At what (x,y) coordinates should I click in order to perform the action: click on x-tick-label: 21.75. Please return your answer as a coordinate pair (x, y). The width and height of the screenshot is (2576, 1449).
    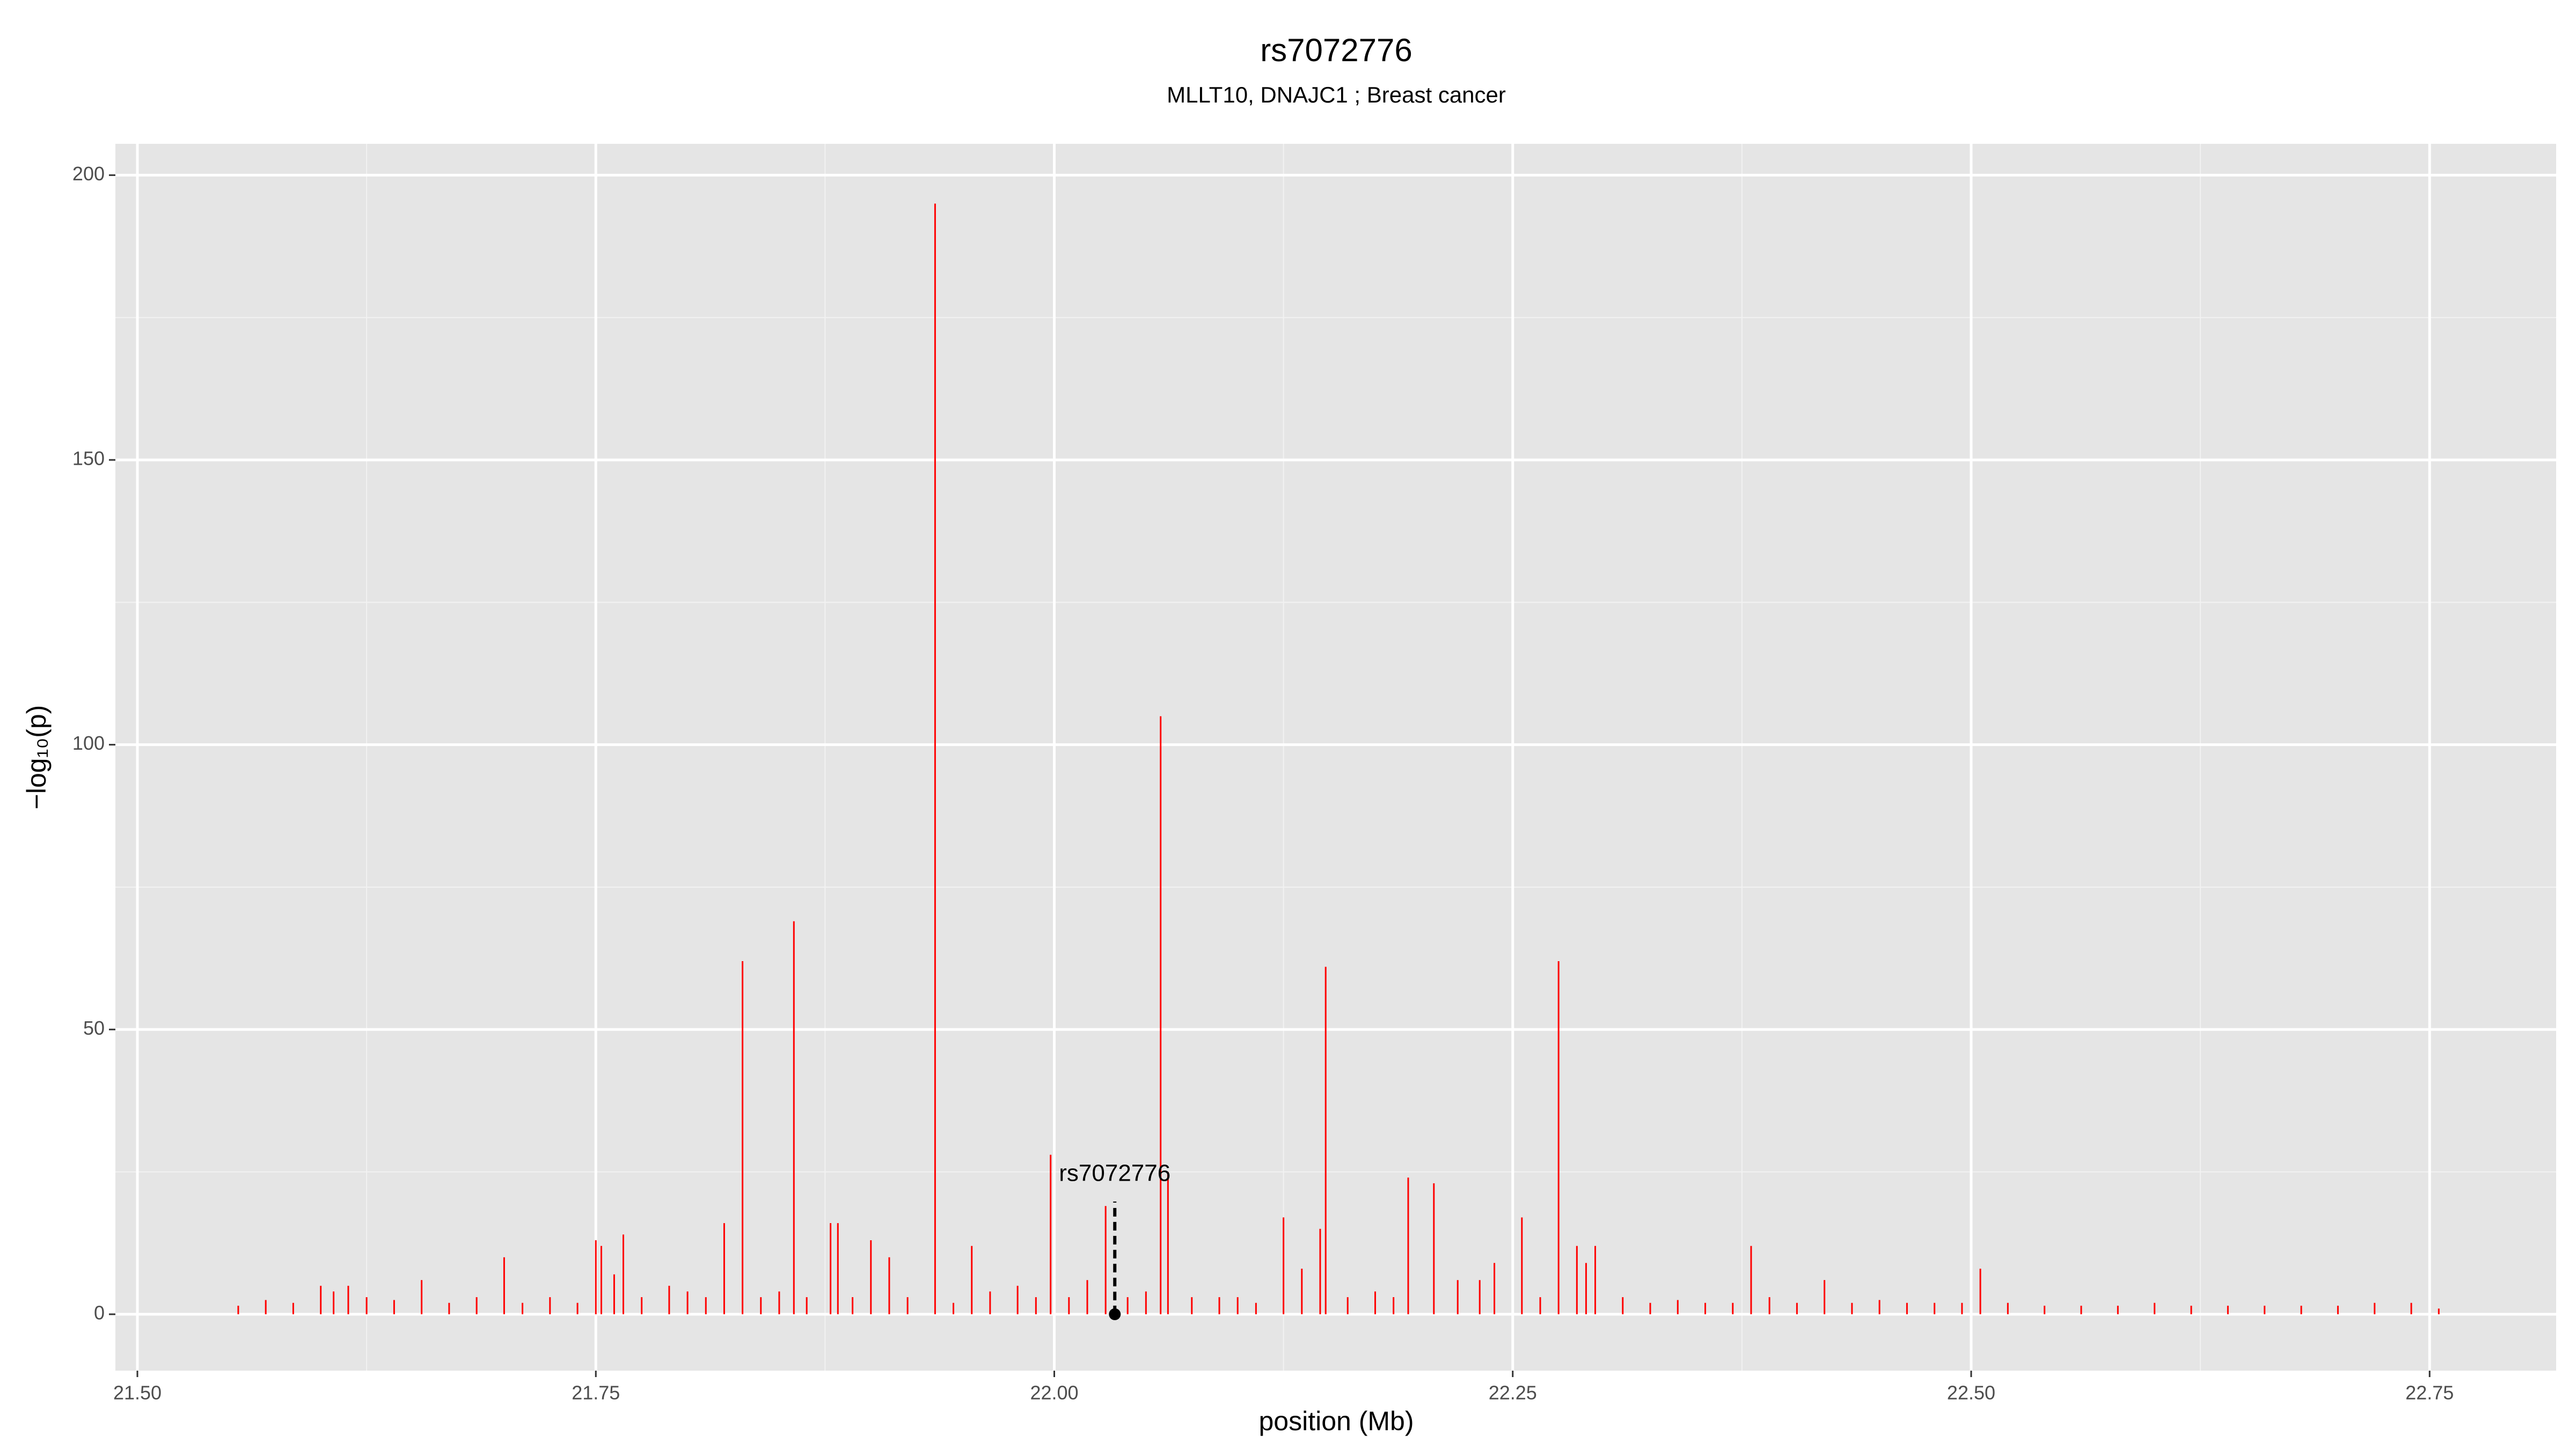
    Looking at the image, I should click on (596, 1393).